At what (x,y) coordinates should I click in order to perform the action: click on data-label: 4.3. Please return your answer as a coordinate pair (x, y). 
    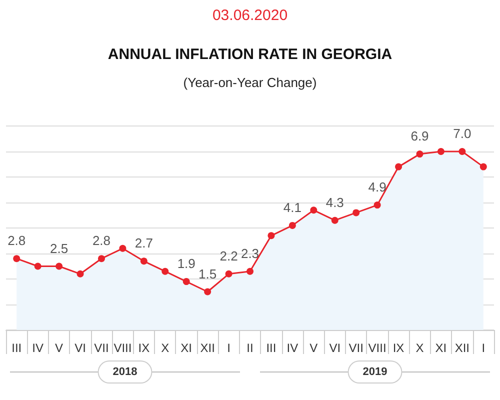
    Looking at the image, I should click on (335, 202).